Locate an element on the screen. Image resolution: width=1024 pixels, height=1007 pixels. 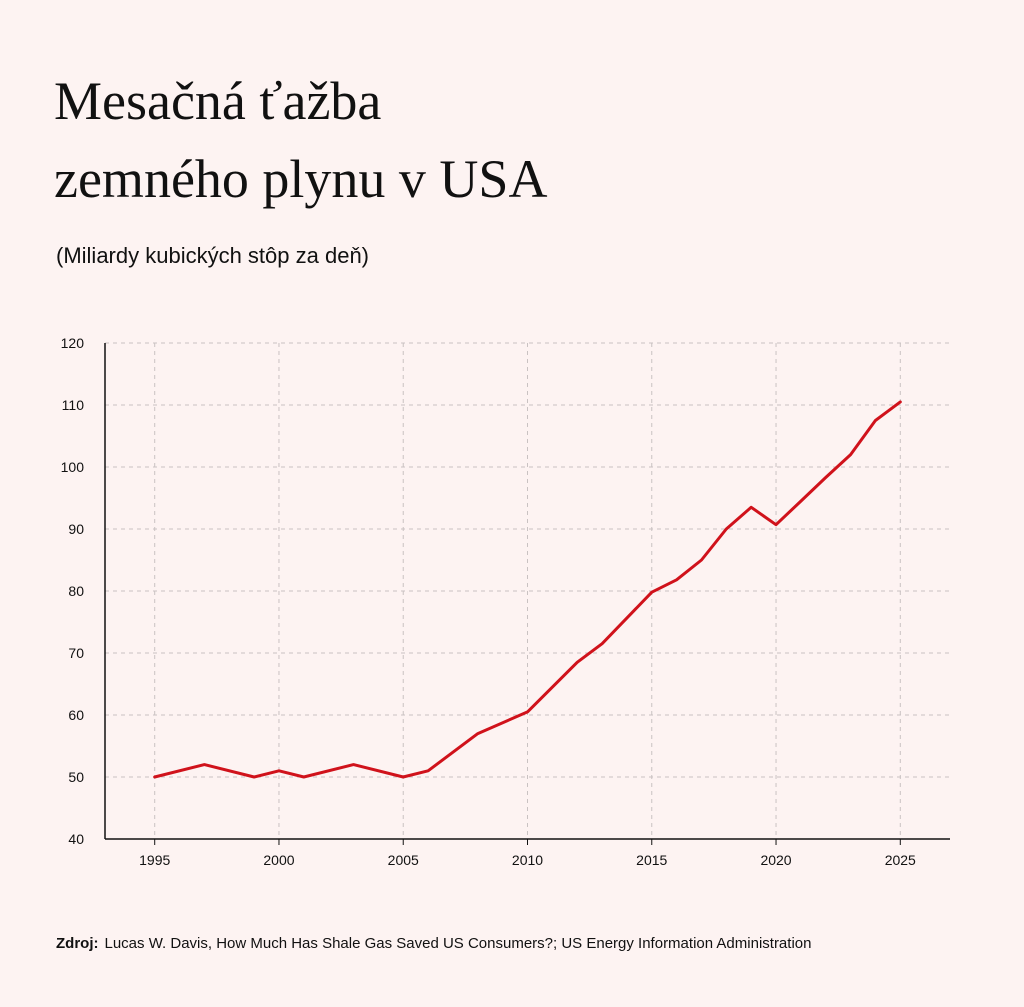
y-tick-label: 40 is located at coordinates (76, 839).